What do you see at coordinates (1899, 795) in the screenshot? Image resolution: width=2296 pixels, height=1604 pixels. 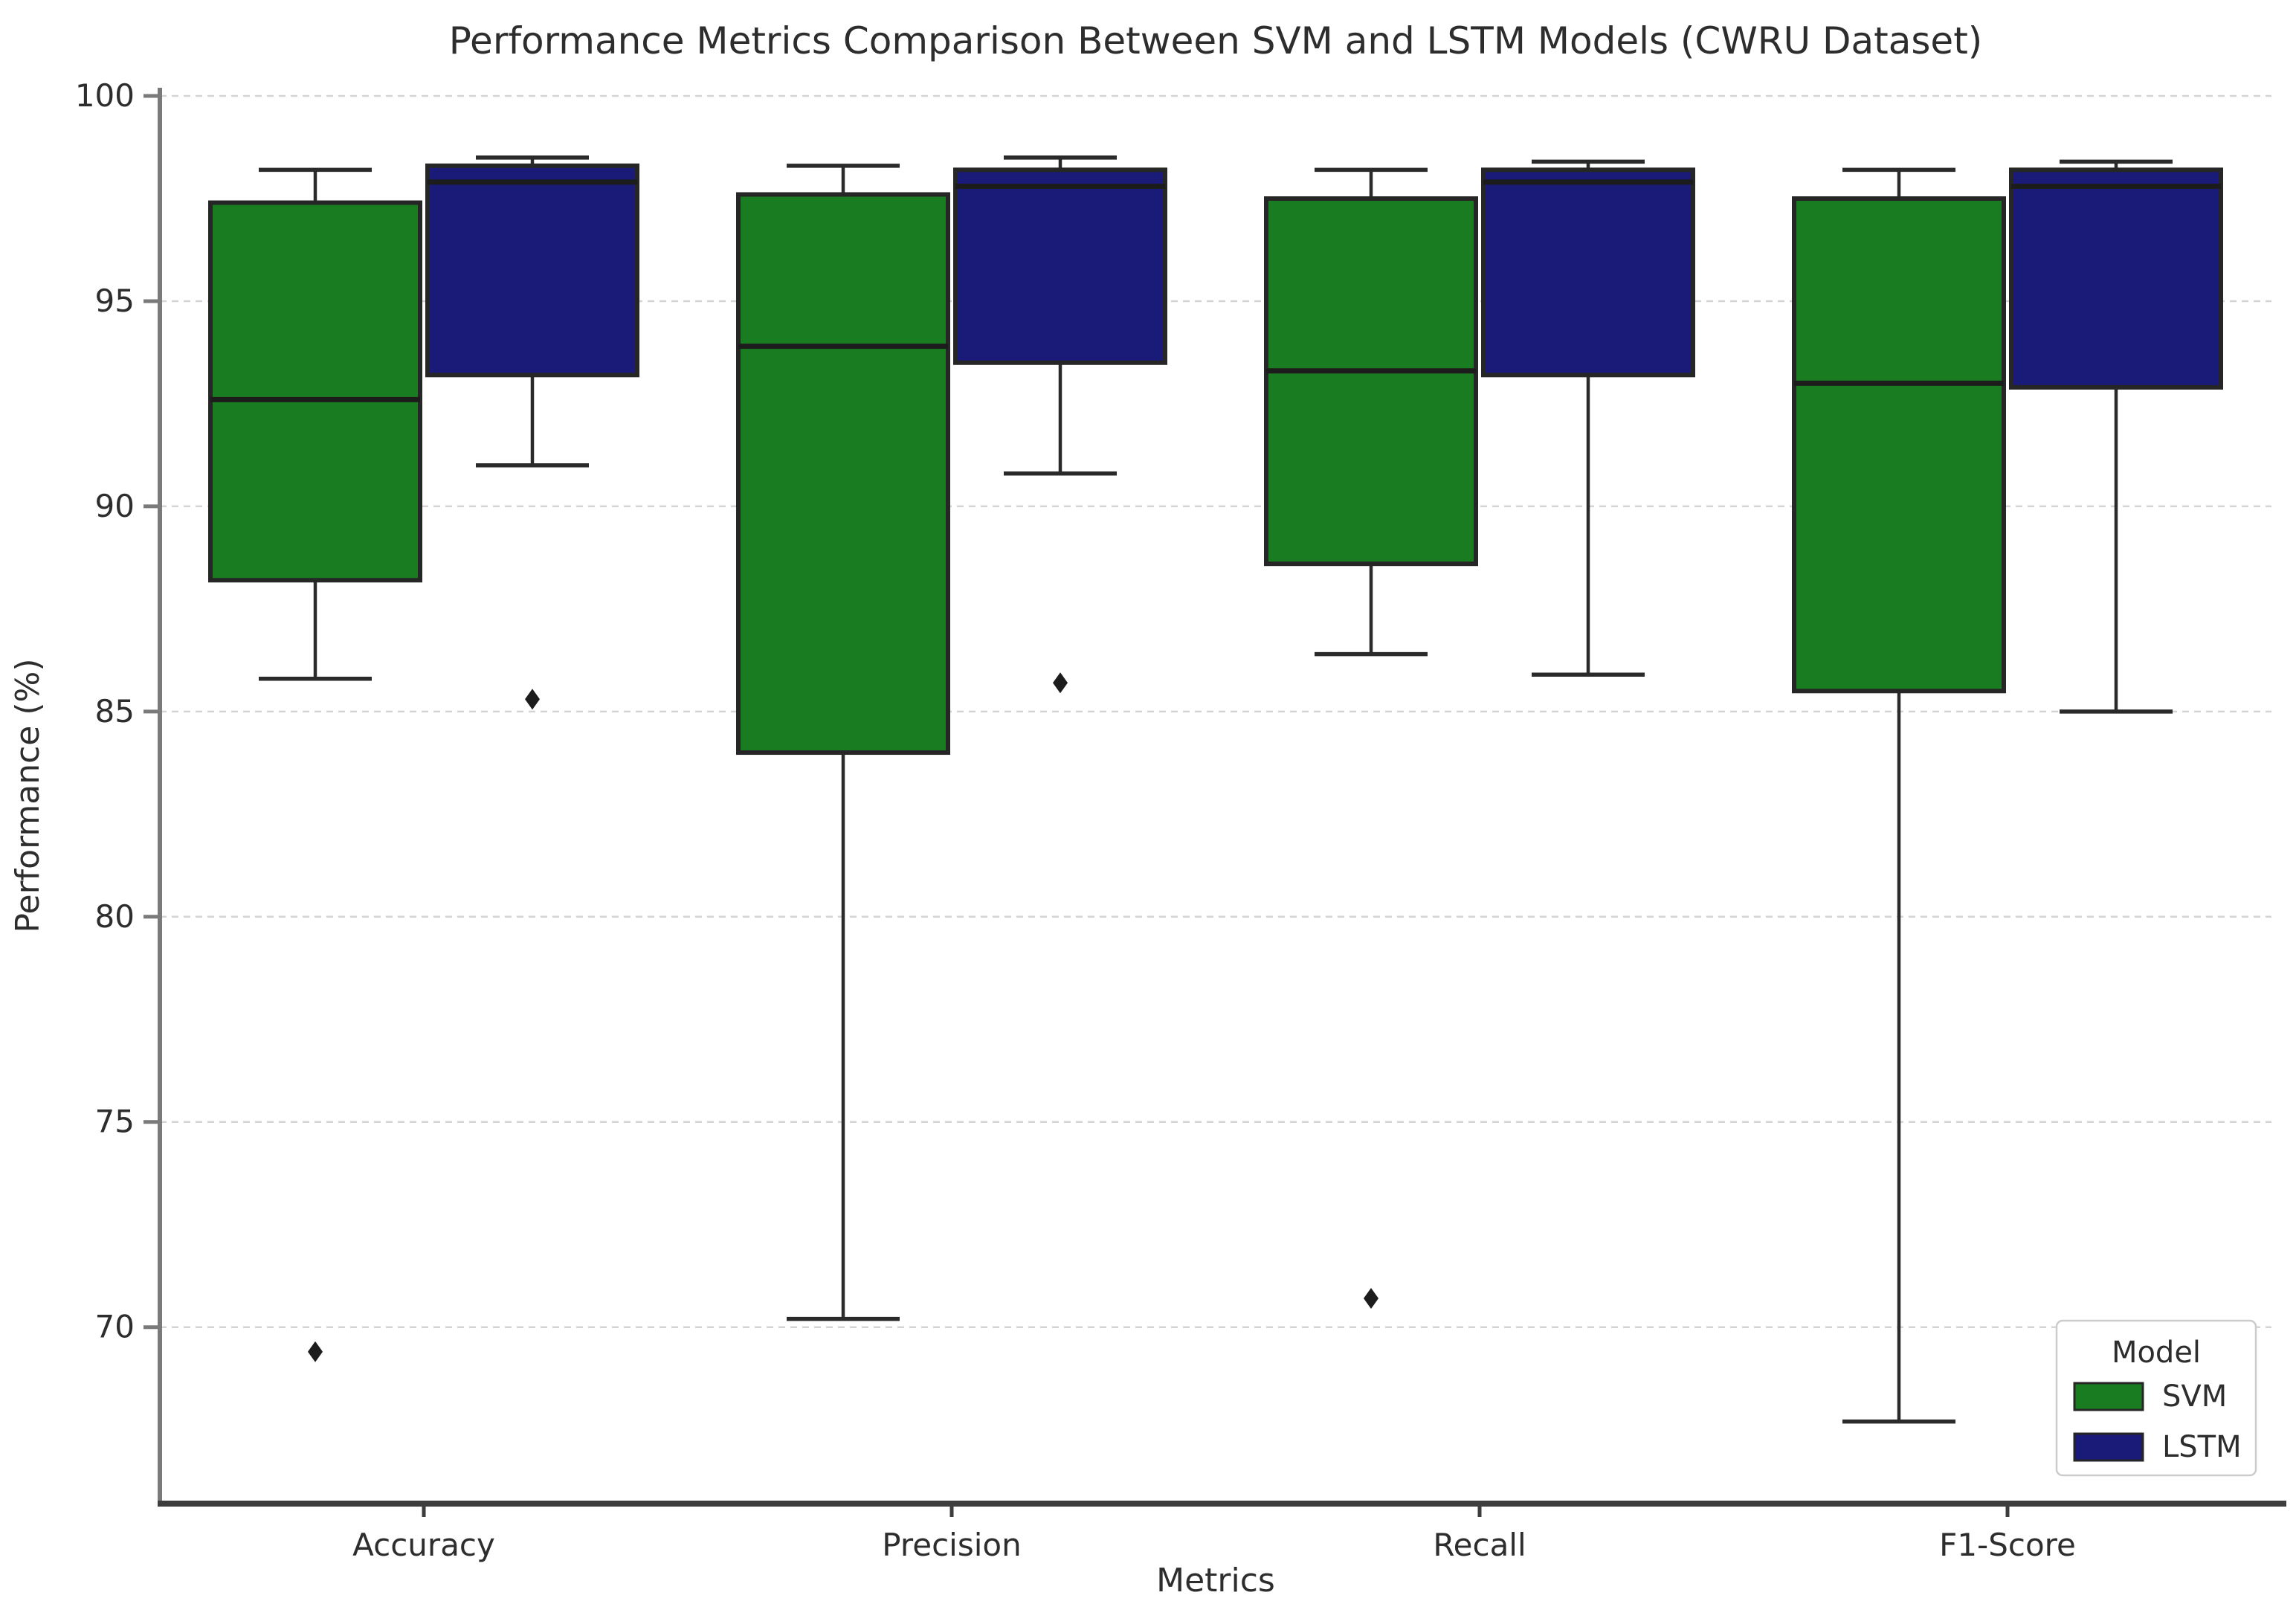 I see `box-svm-f1-score` at bounding box center [1899, 795].